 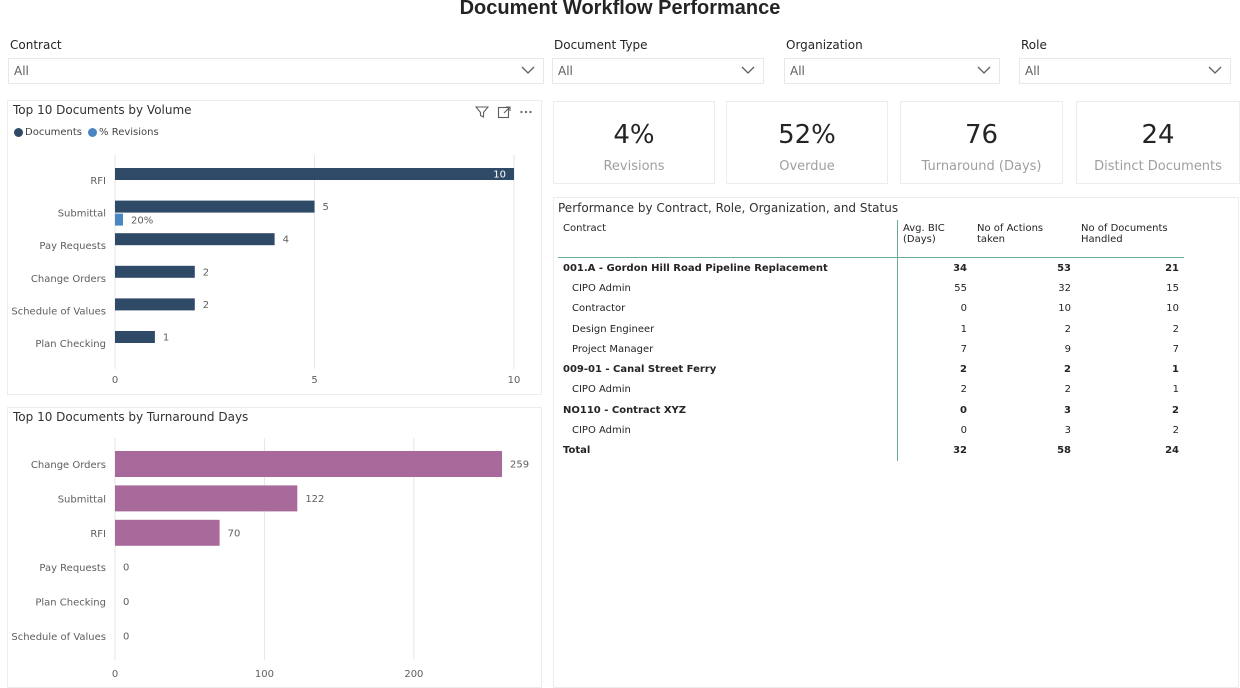 What do you see at coordinates (728, 410) in the screenshot?
I see `cell-contract: NO110 - Contract XYZ` at bounding box center [728, 410].